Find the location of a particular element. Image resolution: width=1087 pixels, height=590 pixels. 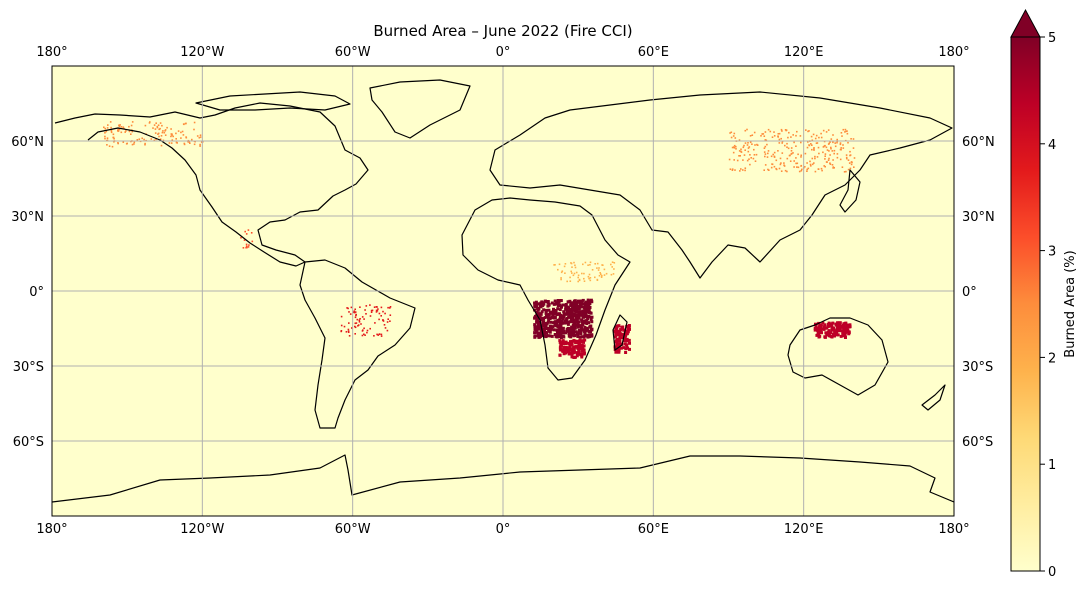

lat-tick-label: 0° is located at coordinates (36, 292).